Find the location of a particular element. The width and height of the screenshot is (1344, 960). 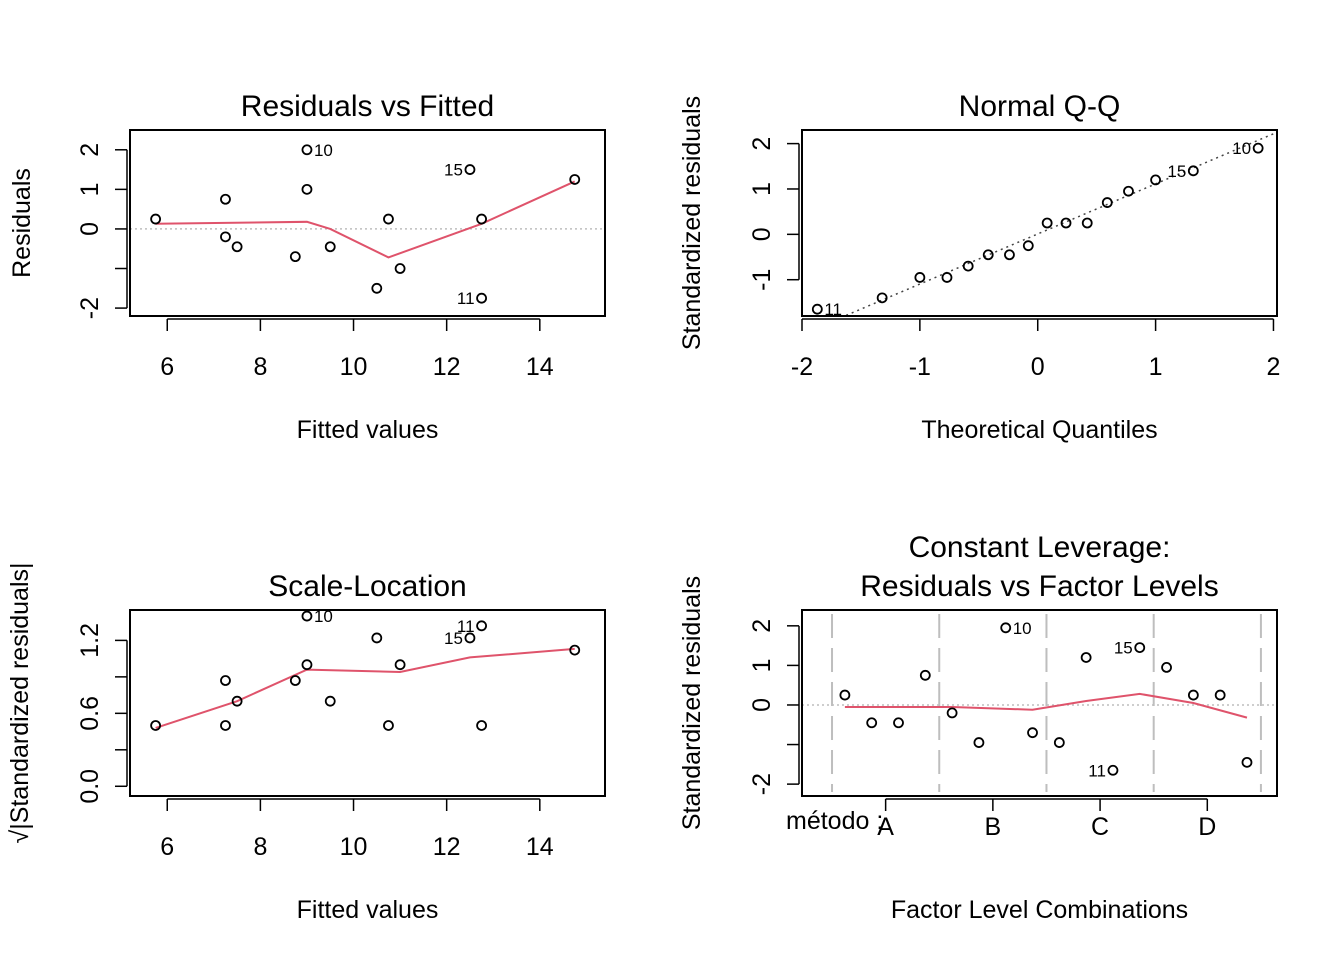

y-tick-label: 0.6 is located at coordinates (90, 713).